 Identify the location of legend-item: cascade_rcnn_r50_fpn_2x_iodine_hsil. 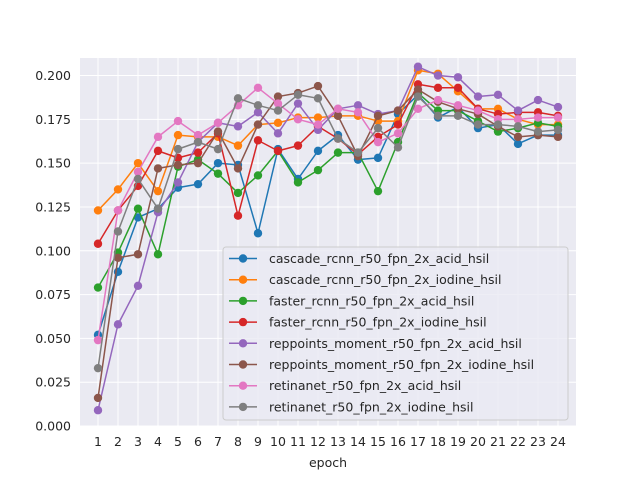
(365, 279).